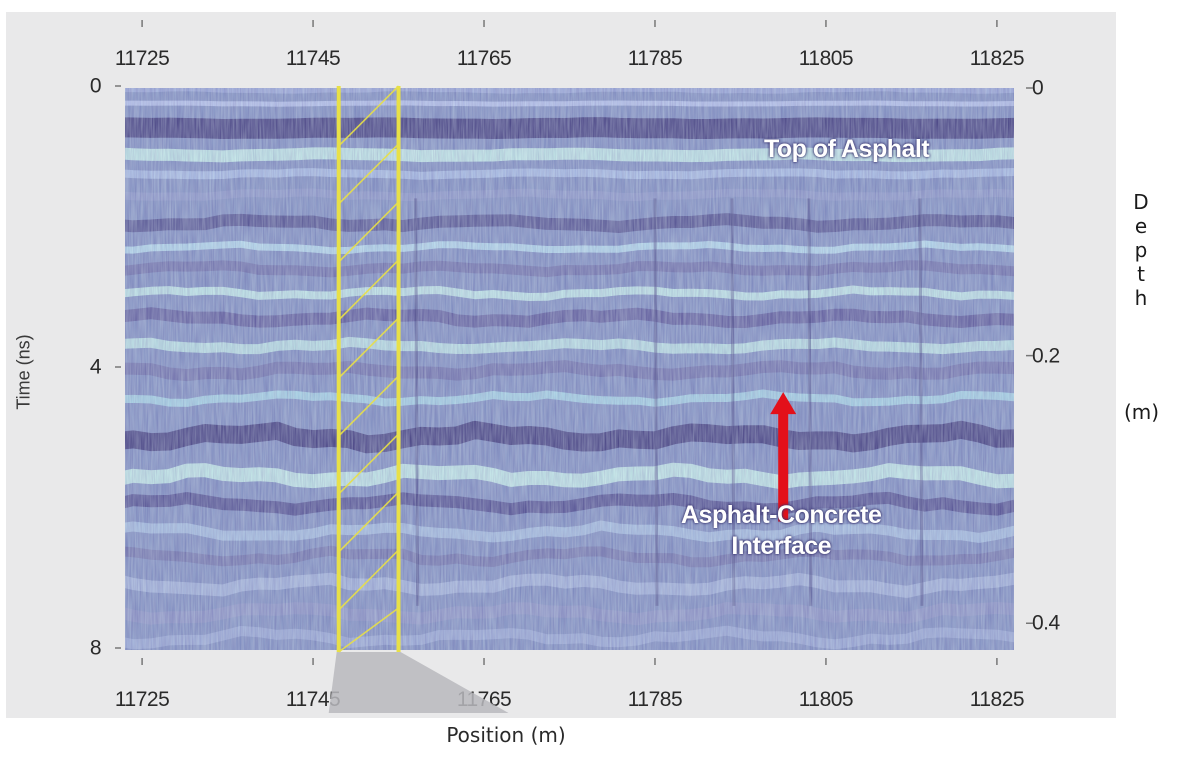 The width and height of the screenshot is (1179, 758). Describe the element at coordinates (655, 58) in the screenshot. I see `x-tick-label-top: 11785` at that location.